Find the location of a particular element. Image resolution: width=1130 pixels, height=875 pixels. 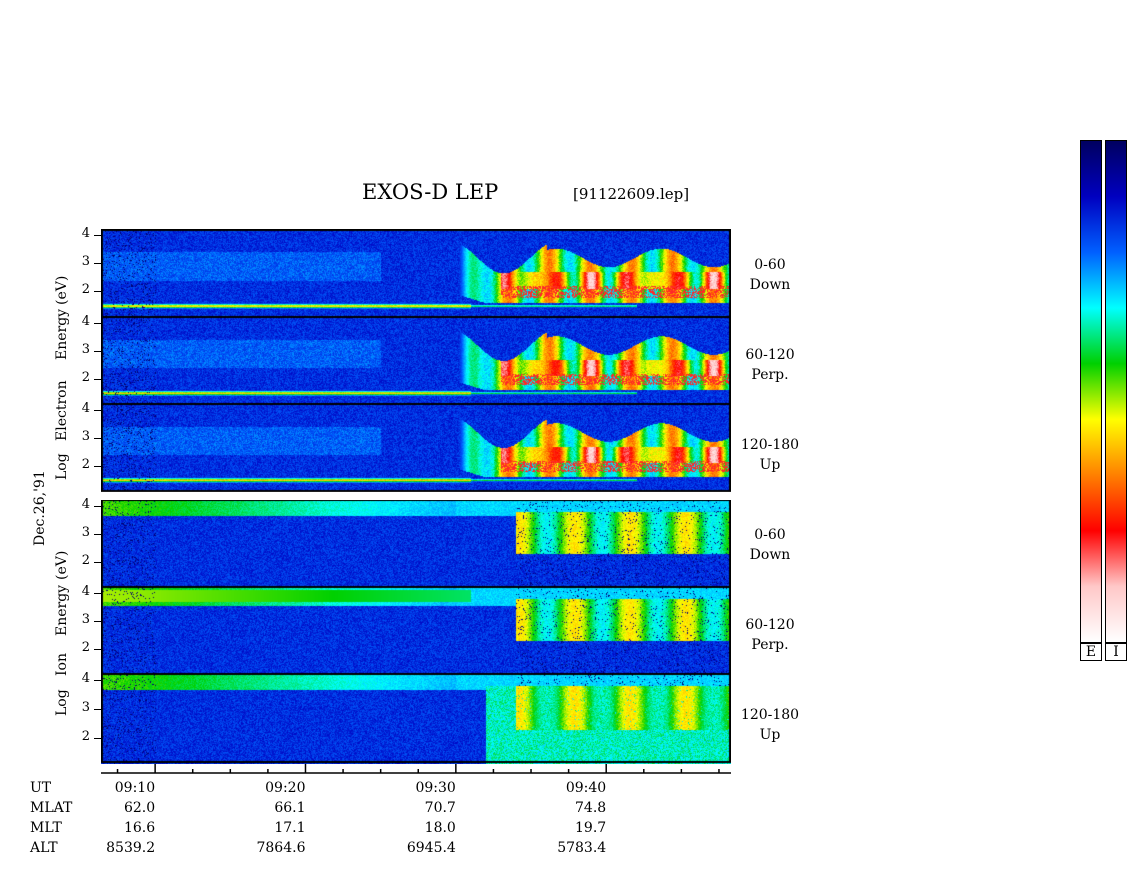

ion-axis-energy: Energy is located at coordinates (62, 610).